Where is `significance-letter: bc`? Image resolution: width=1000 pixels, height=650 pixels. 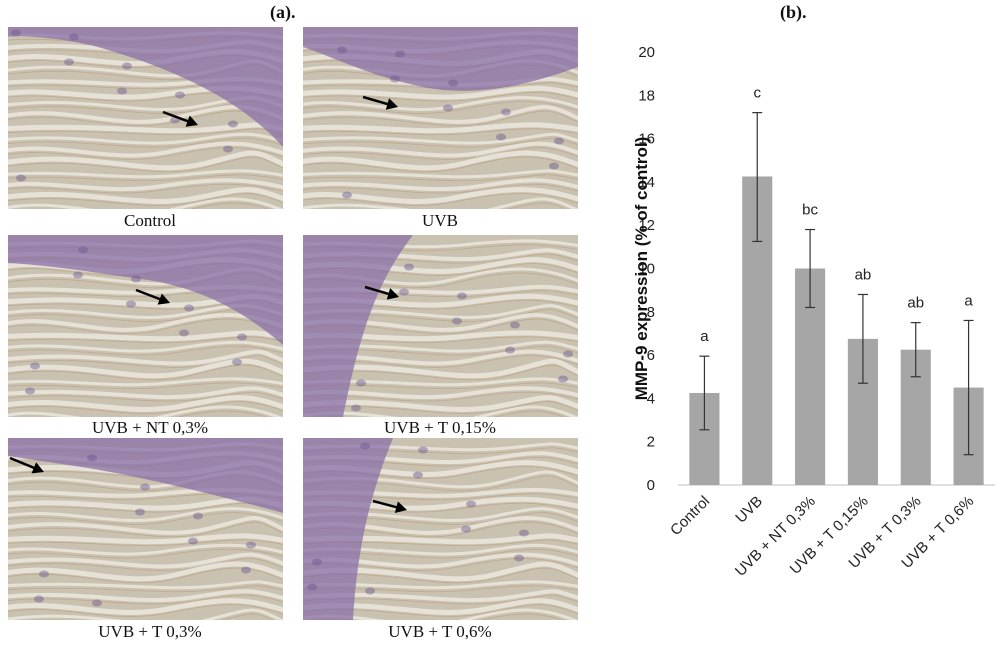
significance-letter: bc is located at coordinates (810, 210).